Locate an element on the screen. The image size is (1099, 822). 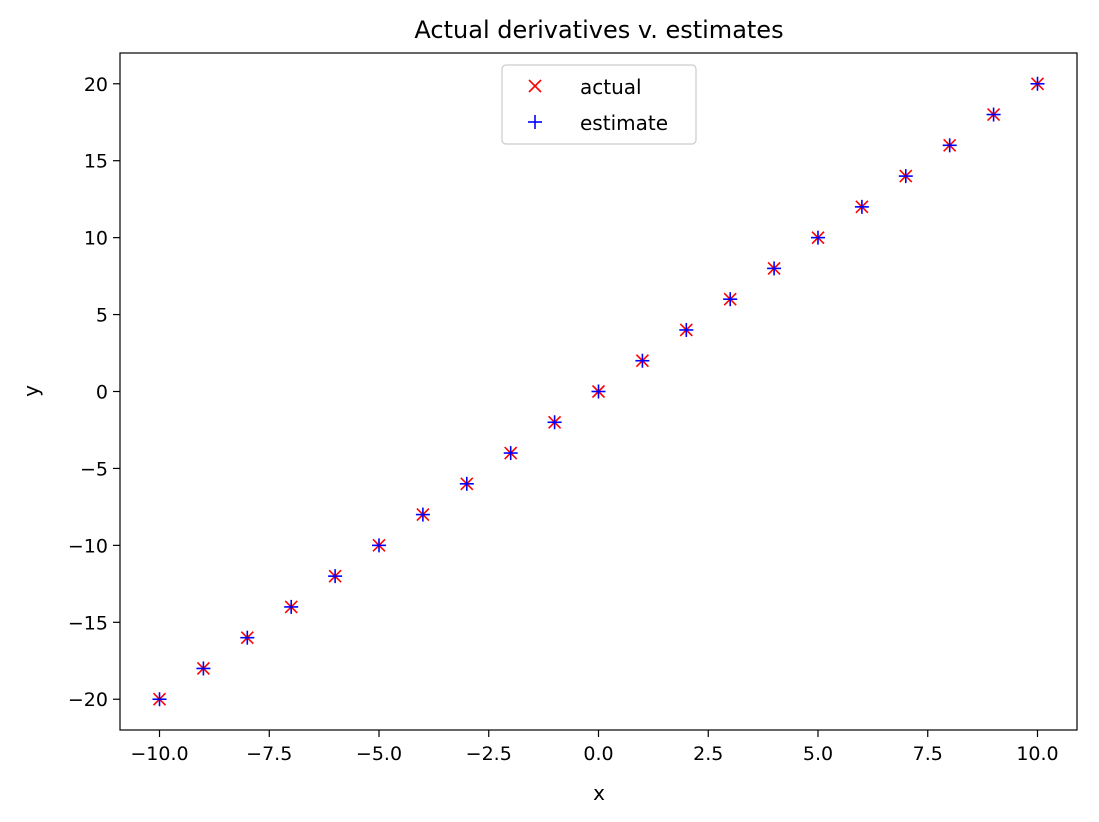
x-tick-label: −10.0 is located at coordinates (159, 754).